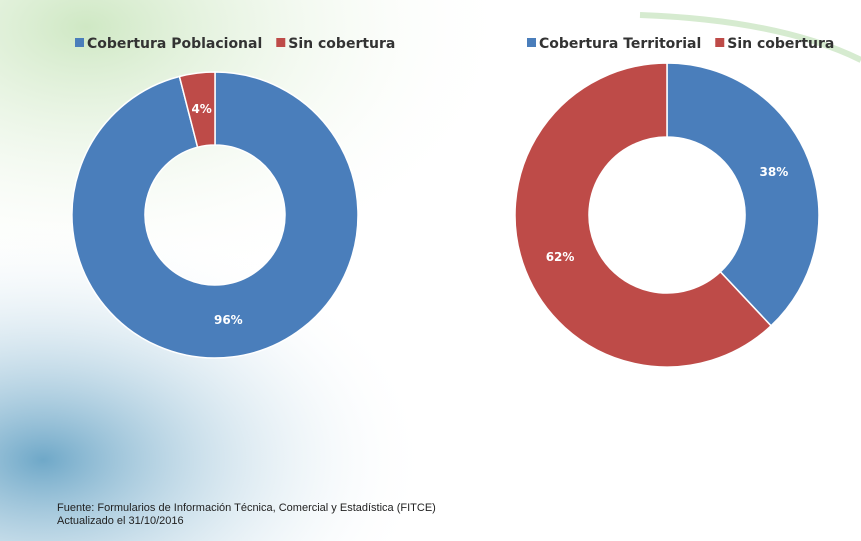 Image resolution: width=861 pixels, height=541 pixels. Describe the element at coordinates (228, 320) in the screenshot. I see `value-label: 96%` at that location.